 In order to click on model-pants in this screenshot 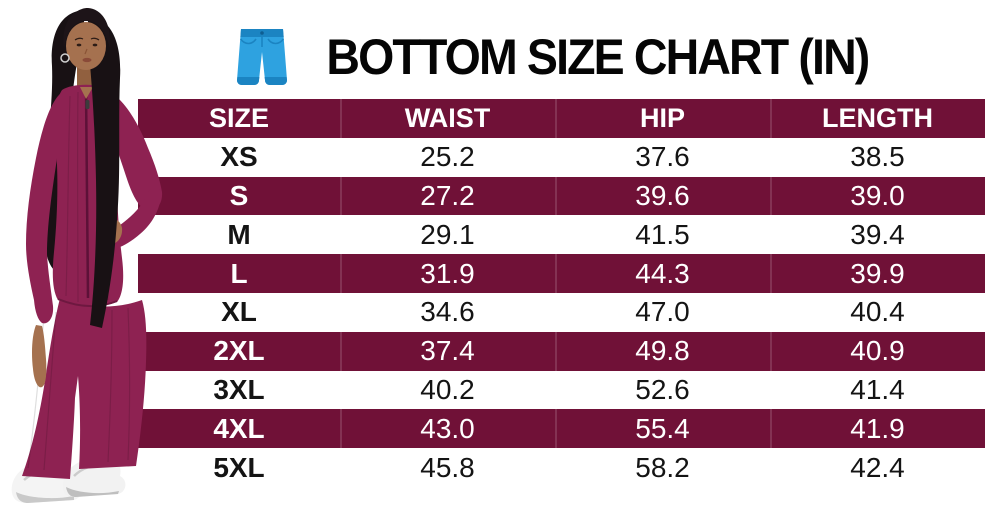, I will do `click(84, 388)`.